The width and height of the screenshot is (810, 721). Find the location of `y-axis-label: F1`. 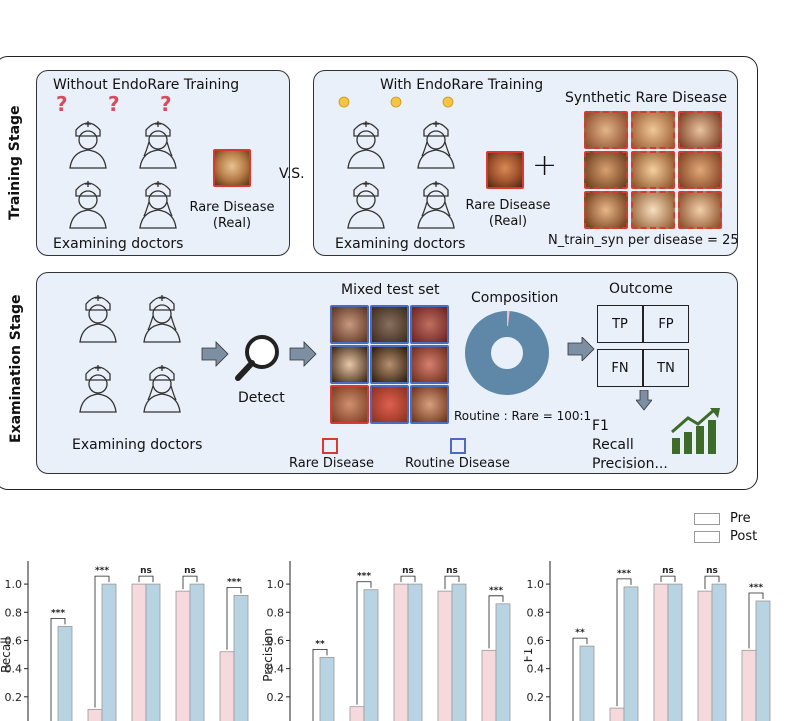

y-axis-label: F1 is located at coordinates (529, 655).